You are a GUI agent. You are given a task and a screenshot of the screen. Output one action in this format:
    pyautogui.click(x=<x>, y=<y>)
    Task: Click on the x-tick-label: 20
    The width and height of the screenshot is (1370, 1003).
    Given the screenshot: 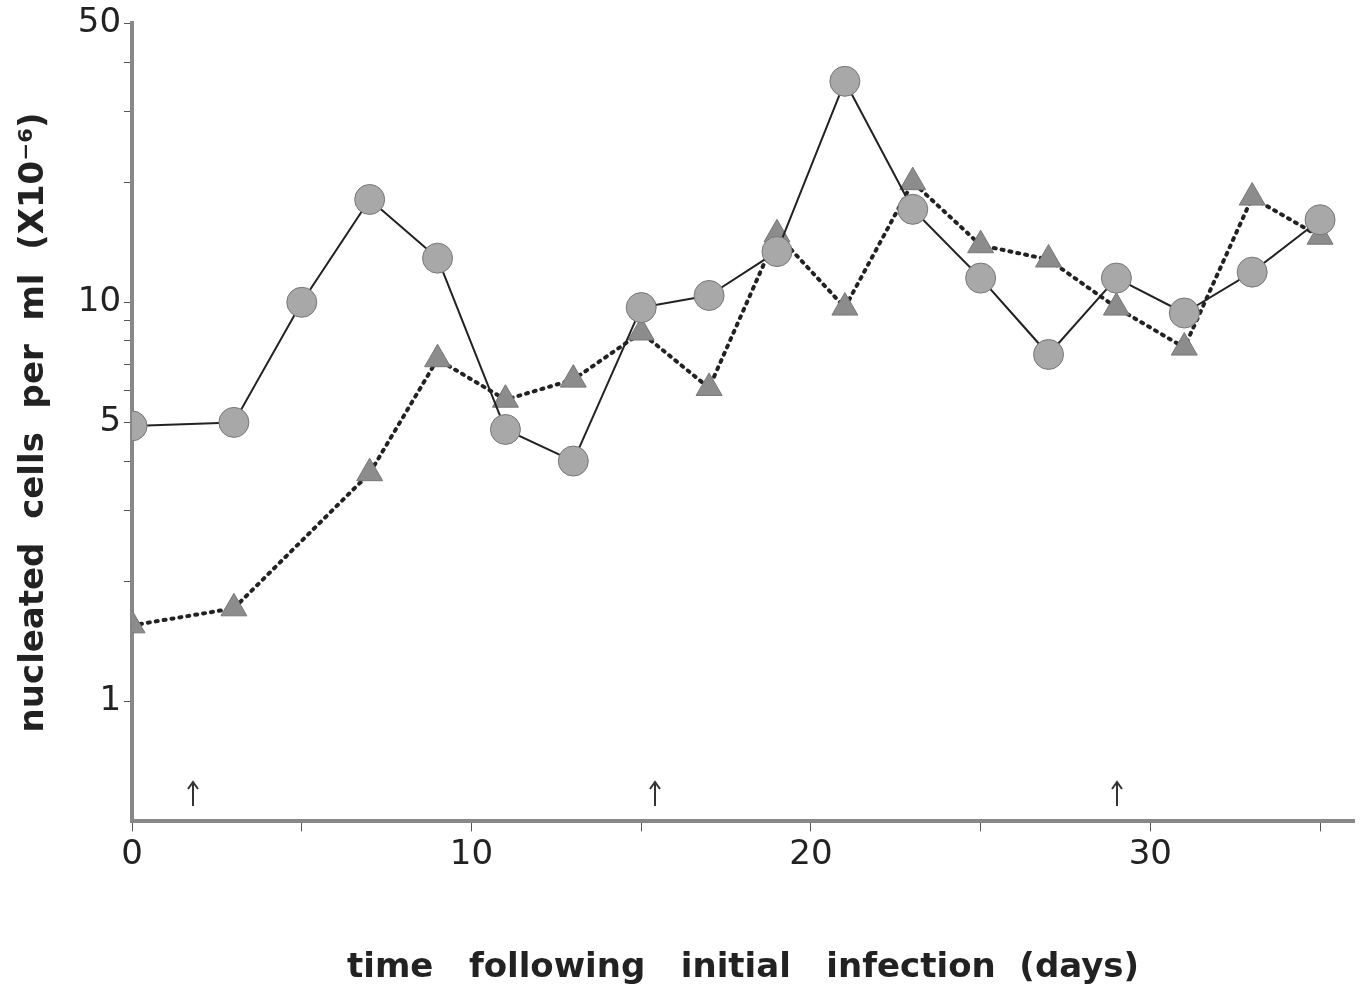 What is the action you would take?
    pyautogui.click(x=811, y=851)
    